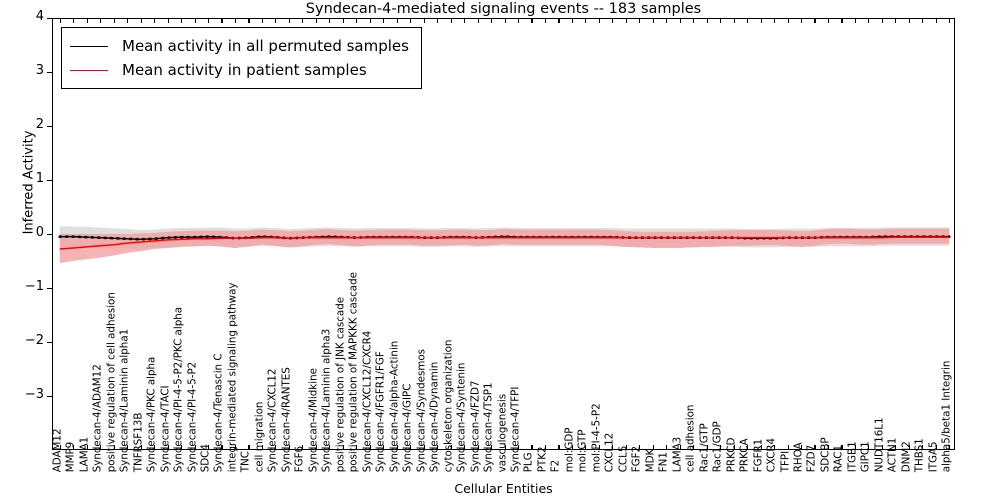 The image size is (1000, 500). I want to click on x-tick-label: Syndecan-4/Tenascin C, so click(219, 412).